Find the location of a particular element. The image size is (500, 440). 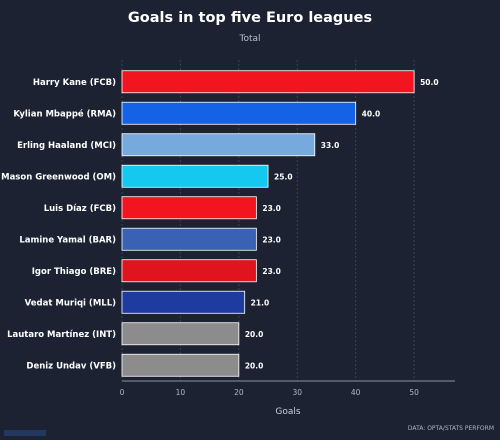

category-label: Deniz Undav (VFB) is located at coordinates (71, 366).